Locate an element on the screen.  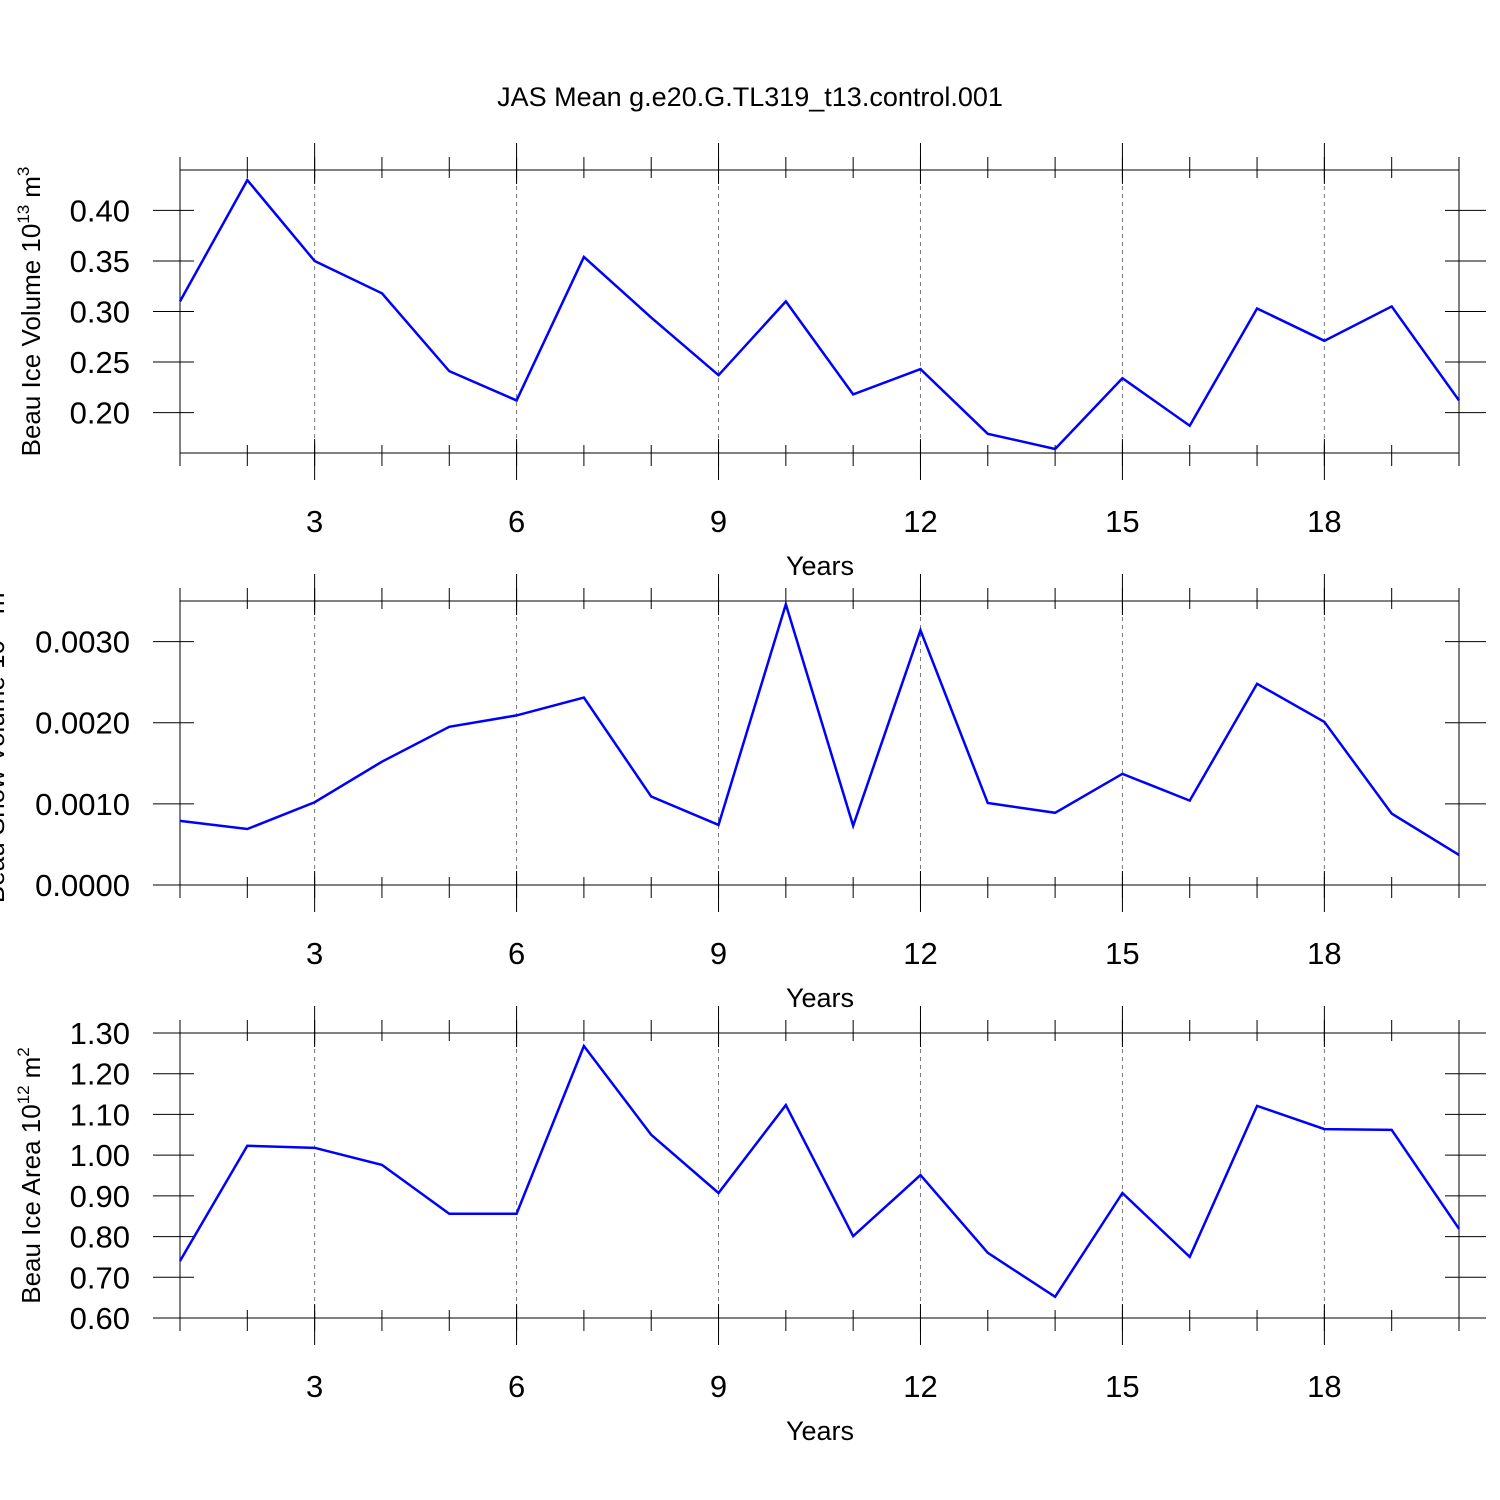
y-axis-label: Beau Ice Volume 1013 m3 is located at coordinates (30, 312).